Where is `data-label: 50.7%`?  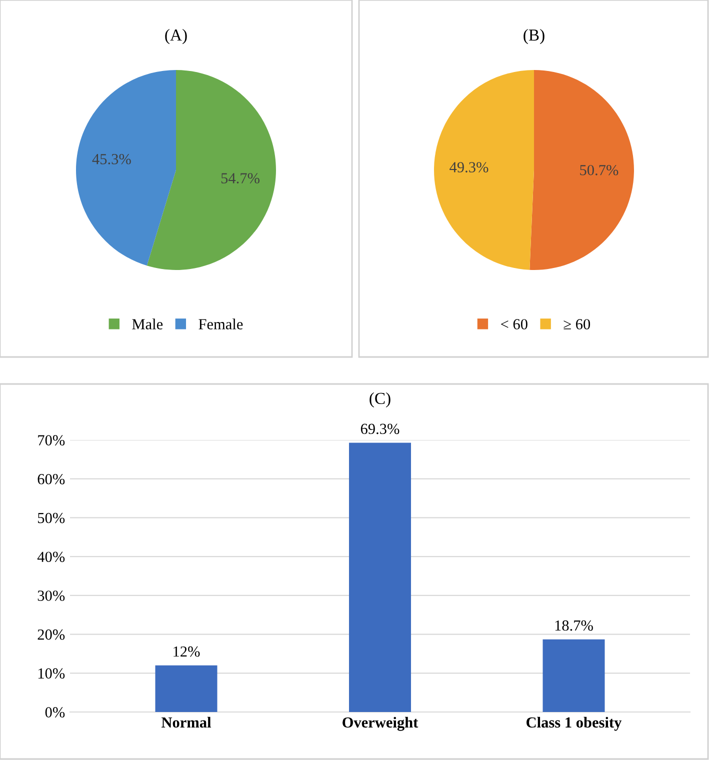
data-label: 50.7% is located at coordinates (599, 170).